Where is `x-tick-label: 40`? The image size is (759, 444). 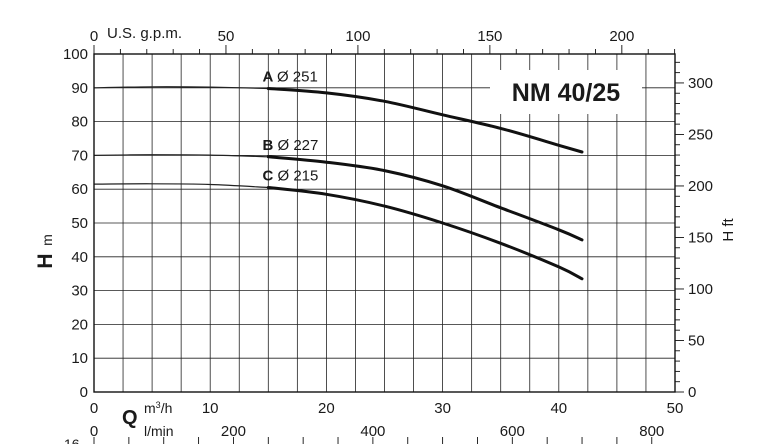 x-tick-label: 40 is located at coordinates (558, 408).